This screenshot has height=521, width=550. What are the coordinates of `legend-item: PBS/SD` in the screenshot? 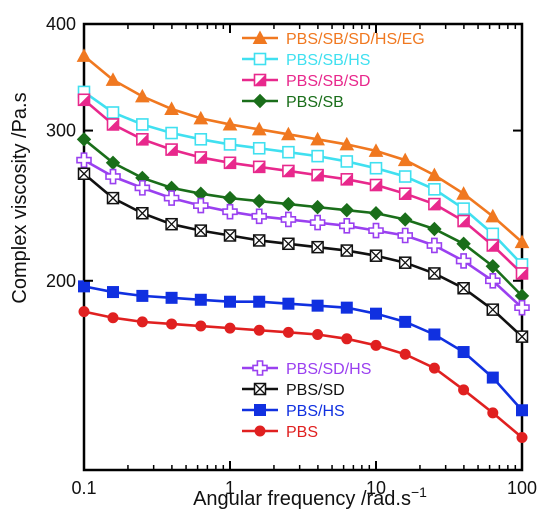 It's located at (293, 390).